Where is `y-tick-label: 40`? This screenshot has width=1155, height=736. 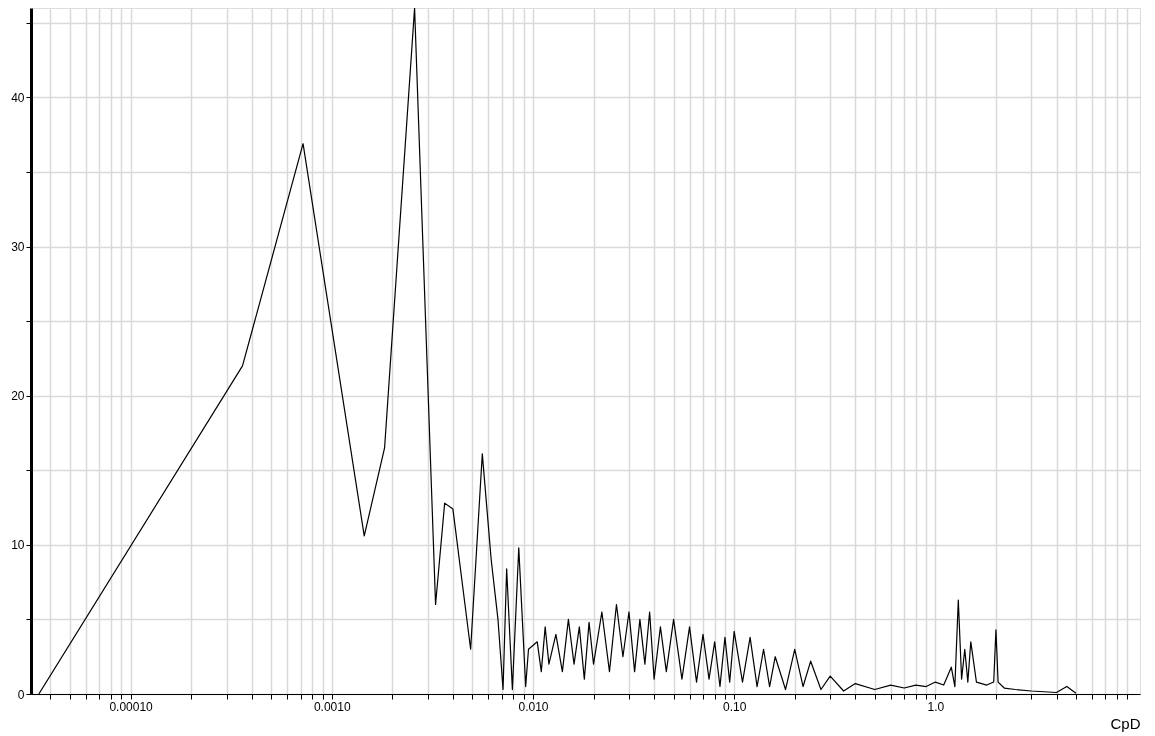
y-tick-label: 40 is located at coordinates (18, 97).